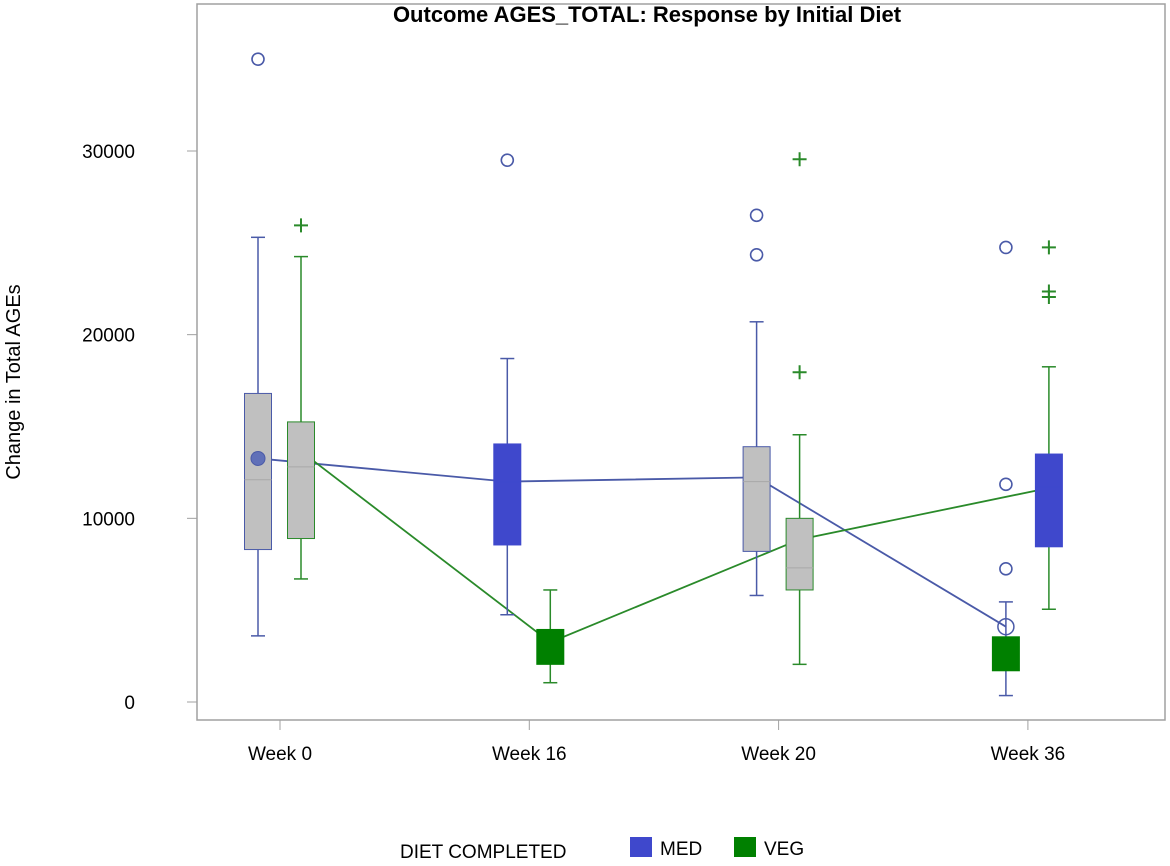 The image size is (1170, 866). I want to click on legend-title: DIET COMPLETED, so click(483, 851).